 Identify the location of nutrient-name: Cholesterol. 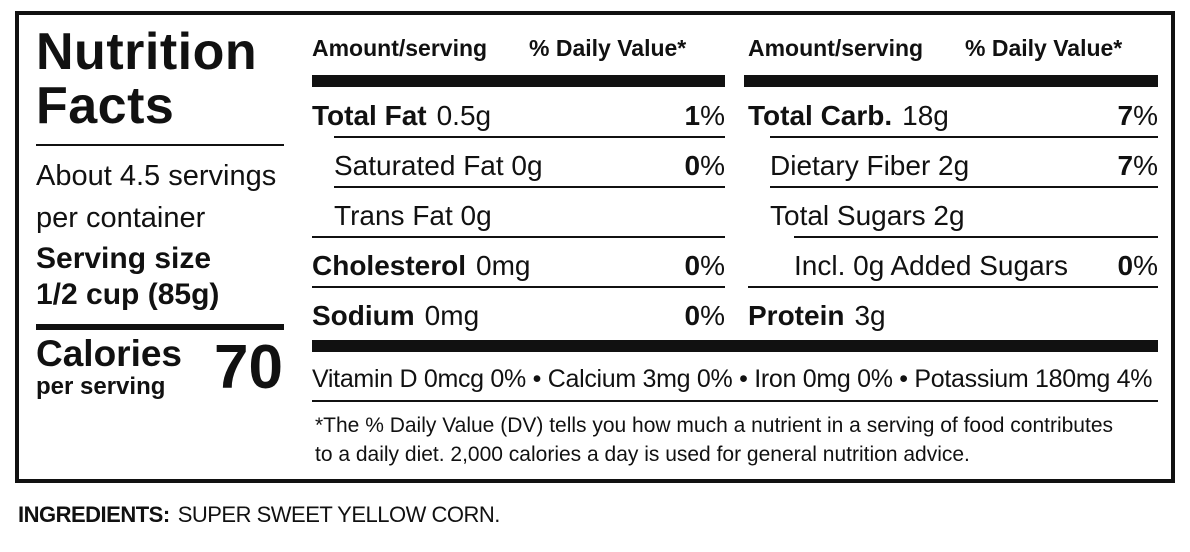
(389, 265).